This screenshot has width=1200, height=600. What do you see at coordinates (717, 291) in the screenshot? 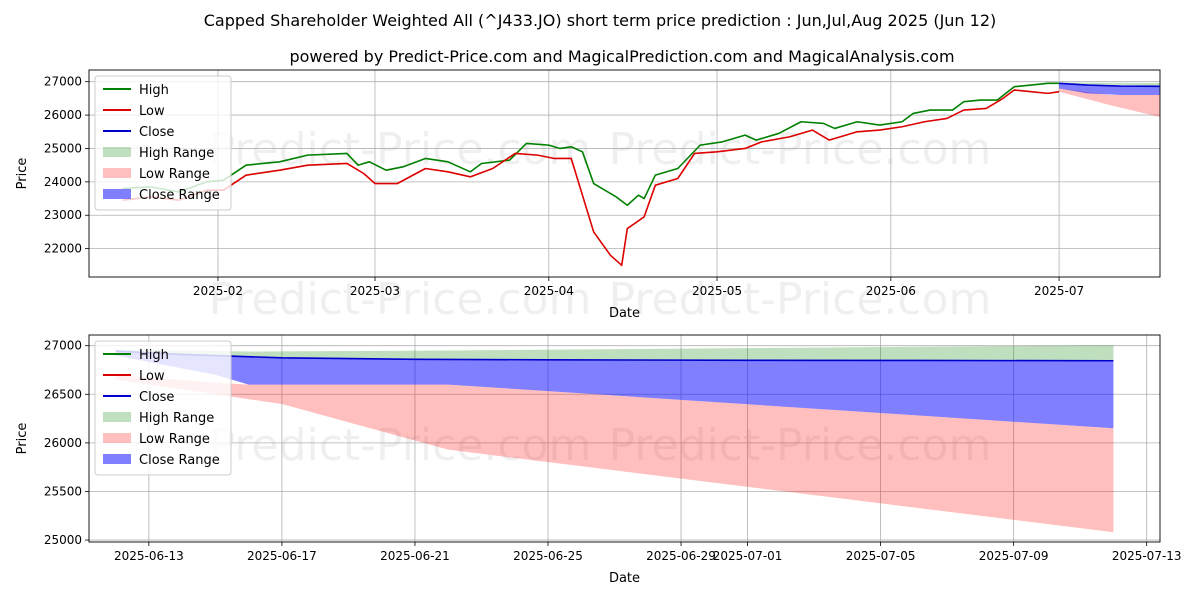
I see `x-tick-label: 2025-05` at bounding box center [717, 291].